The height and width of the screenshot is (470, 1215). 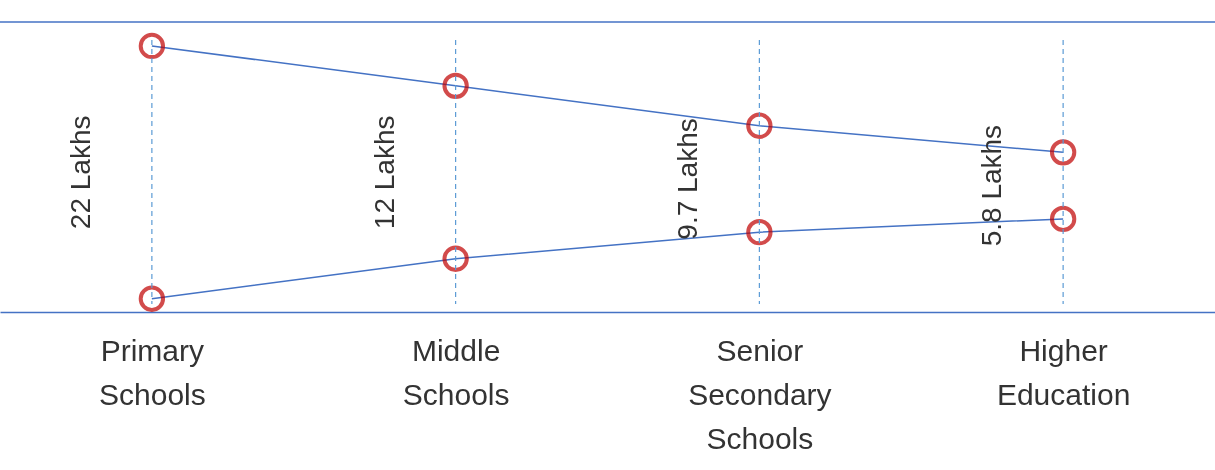 What do you see at coordinates (992, 185) in the screenshot?
I see `annotation: 5.8 Lakhs` at bounding box center [992, 185].